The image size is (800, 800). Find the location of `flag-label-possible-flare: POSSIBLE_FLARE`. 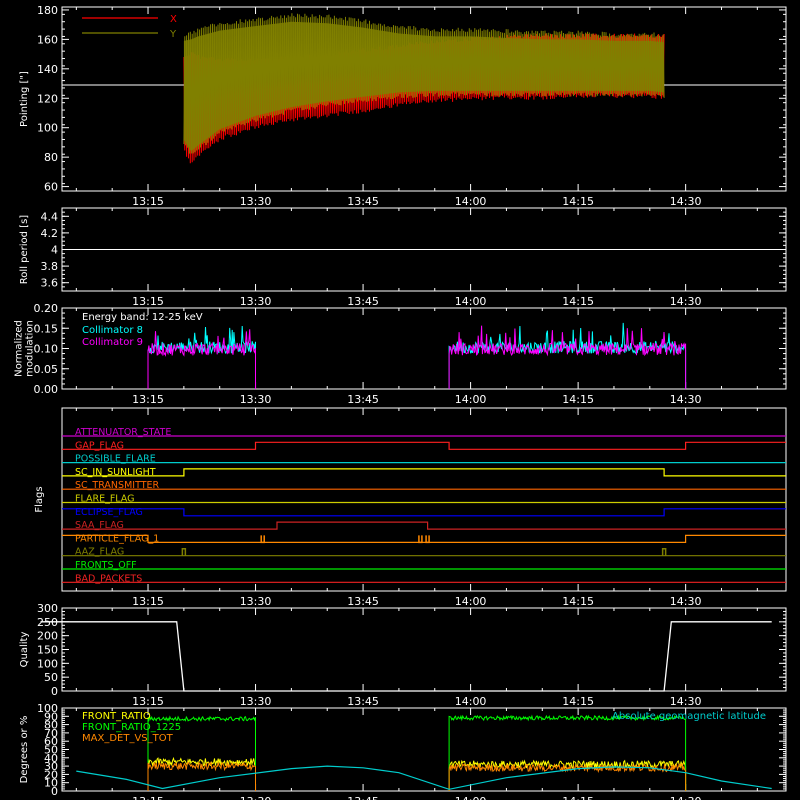

flag-label-possible-flare: POSSIBLE_FLARE is located at coordinates (115, 459).